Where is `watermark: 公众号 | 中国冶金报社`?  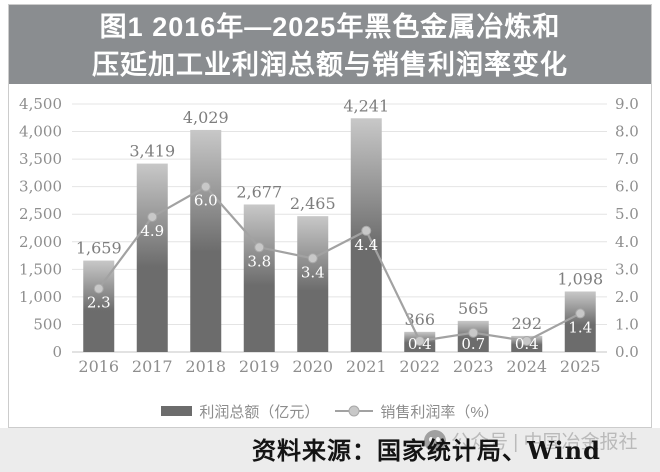 watermark: 公众号 | 中国冶金报社 is located at coordinates (531, 440).